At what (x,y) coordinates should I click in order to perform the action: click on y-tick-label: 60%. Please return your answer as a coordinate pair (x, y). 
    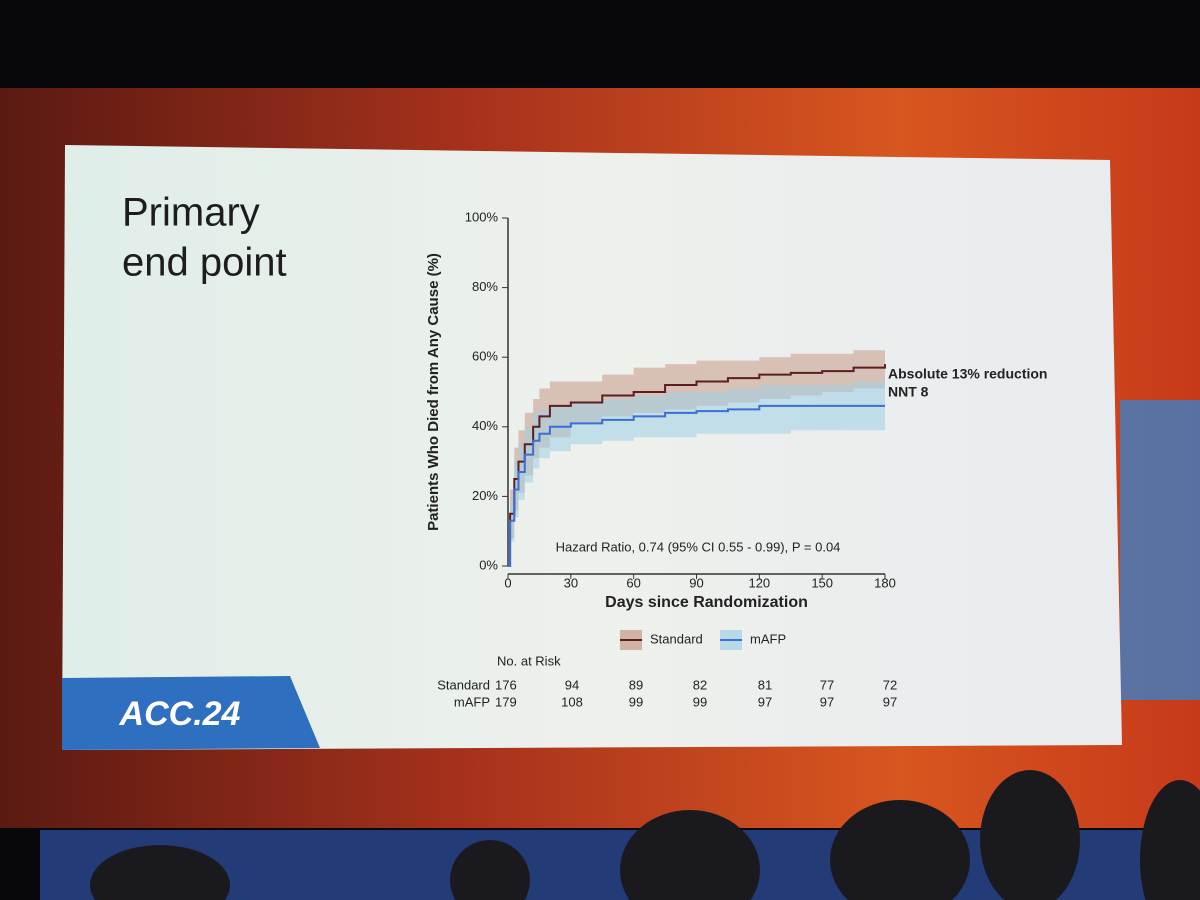
    Looking at the image, I should click on (485, 356).